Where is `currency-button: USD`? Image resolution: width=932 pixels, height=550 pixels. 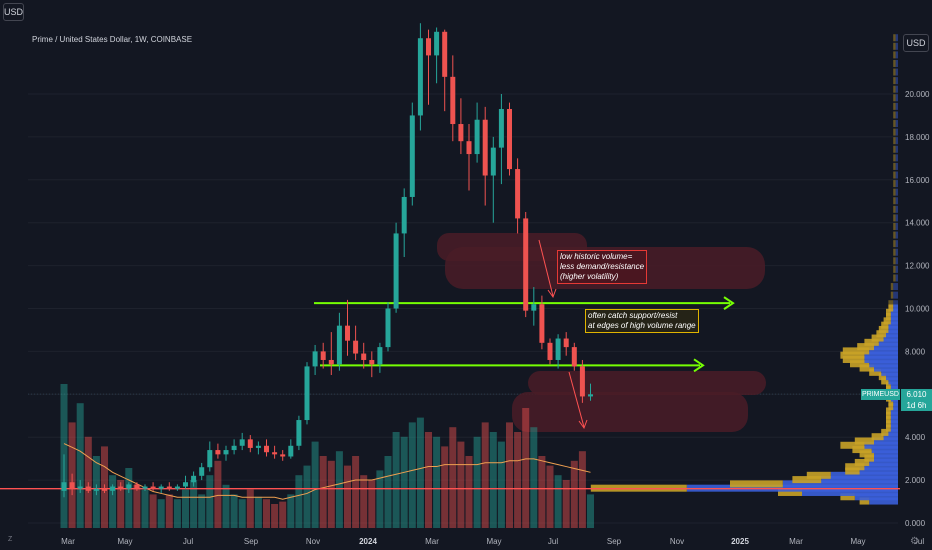 currency-button: USD is located at coordinates (13, 12).